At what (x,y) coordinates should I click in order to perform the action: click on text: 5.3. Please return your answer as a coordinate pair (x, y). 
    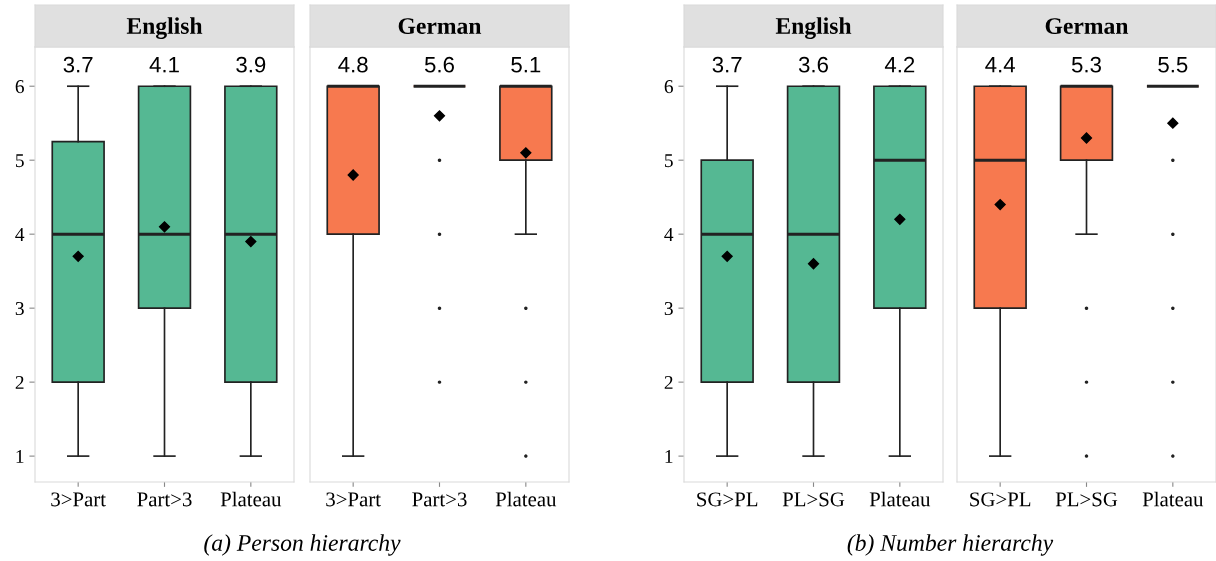
    Looking at the image, I should click on (1086, 64).